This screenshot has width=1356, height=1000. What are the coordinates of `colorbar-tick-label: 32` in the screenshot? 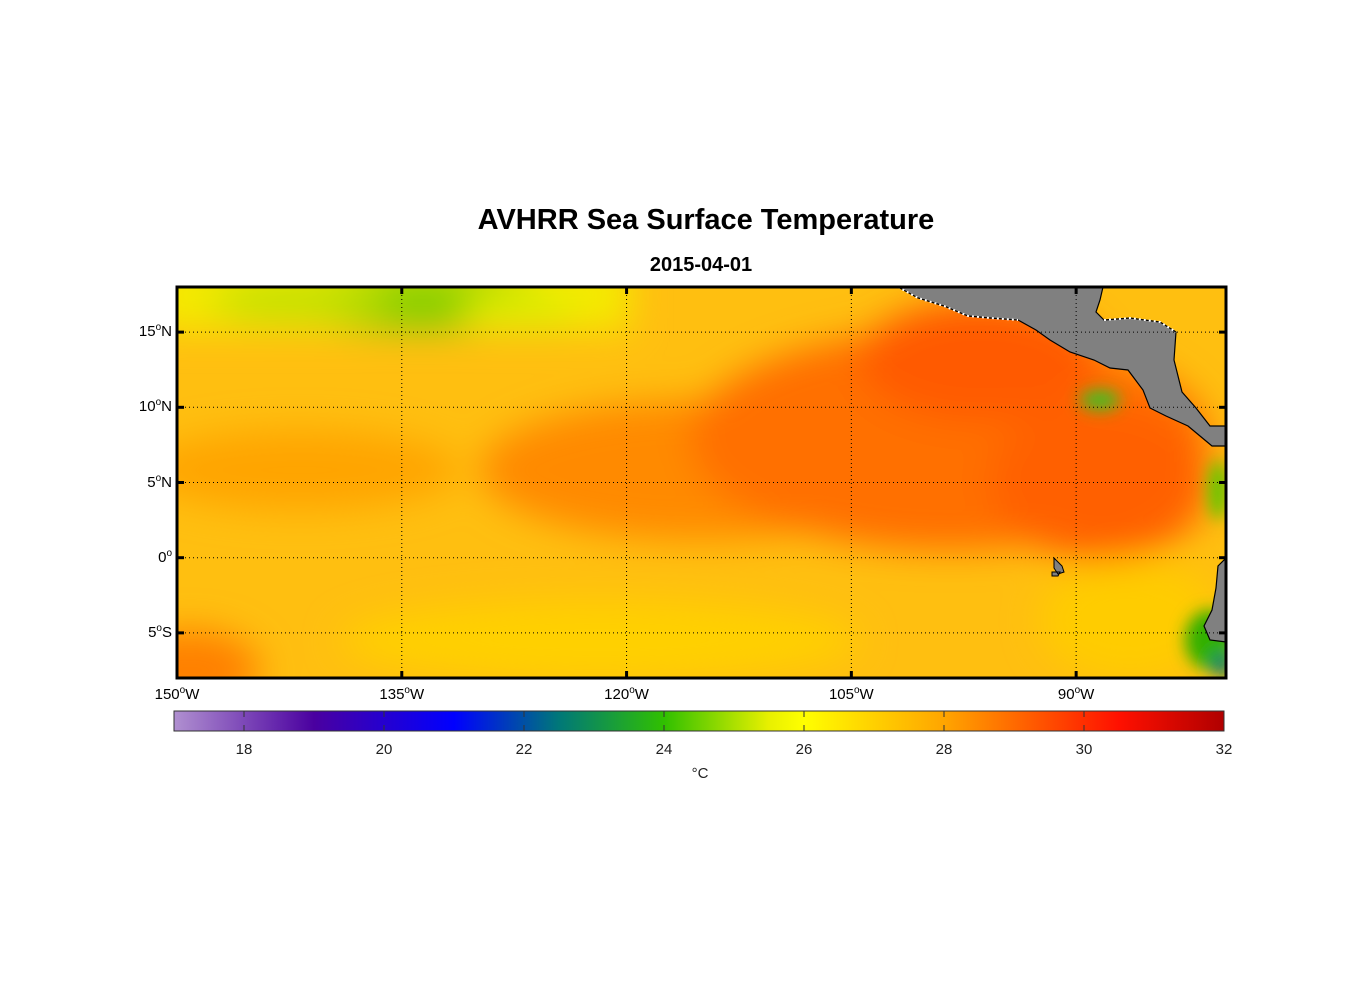 It's located at (1224, 749).